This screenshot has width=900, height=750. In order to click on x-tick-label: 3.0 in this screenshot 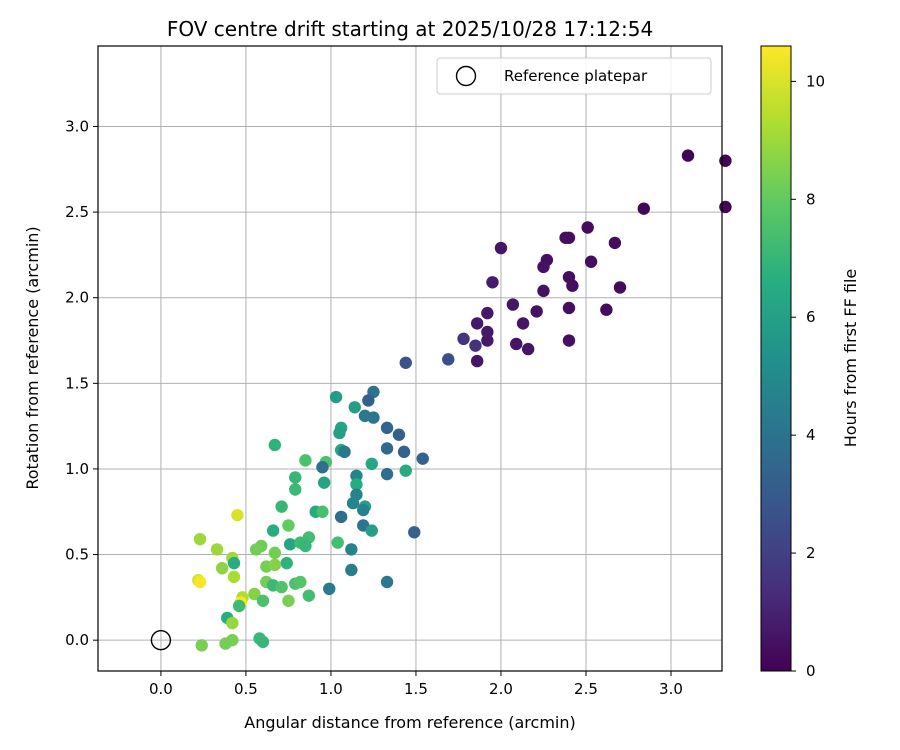, I will do `click(671, 689)`.